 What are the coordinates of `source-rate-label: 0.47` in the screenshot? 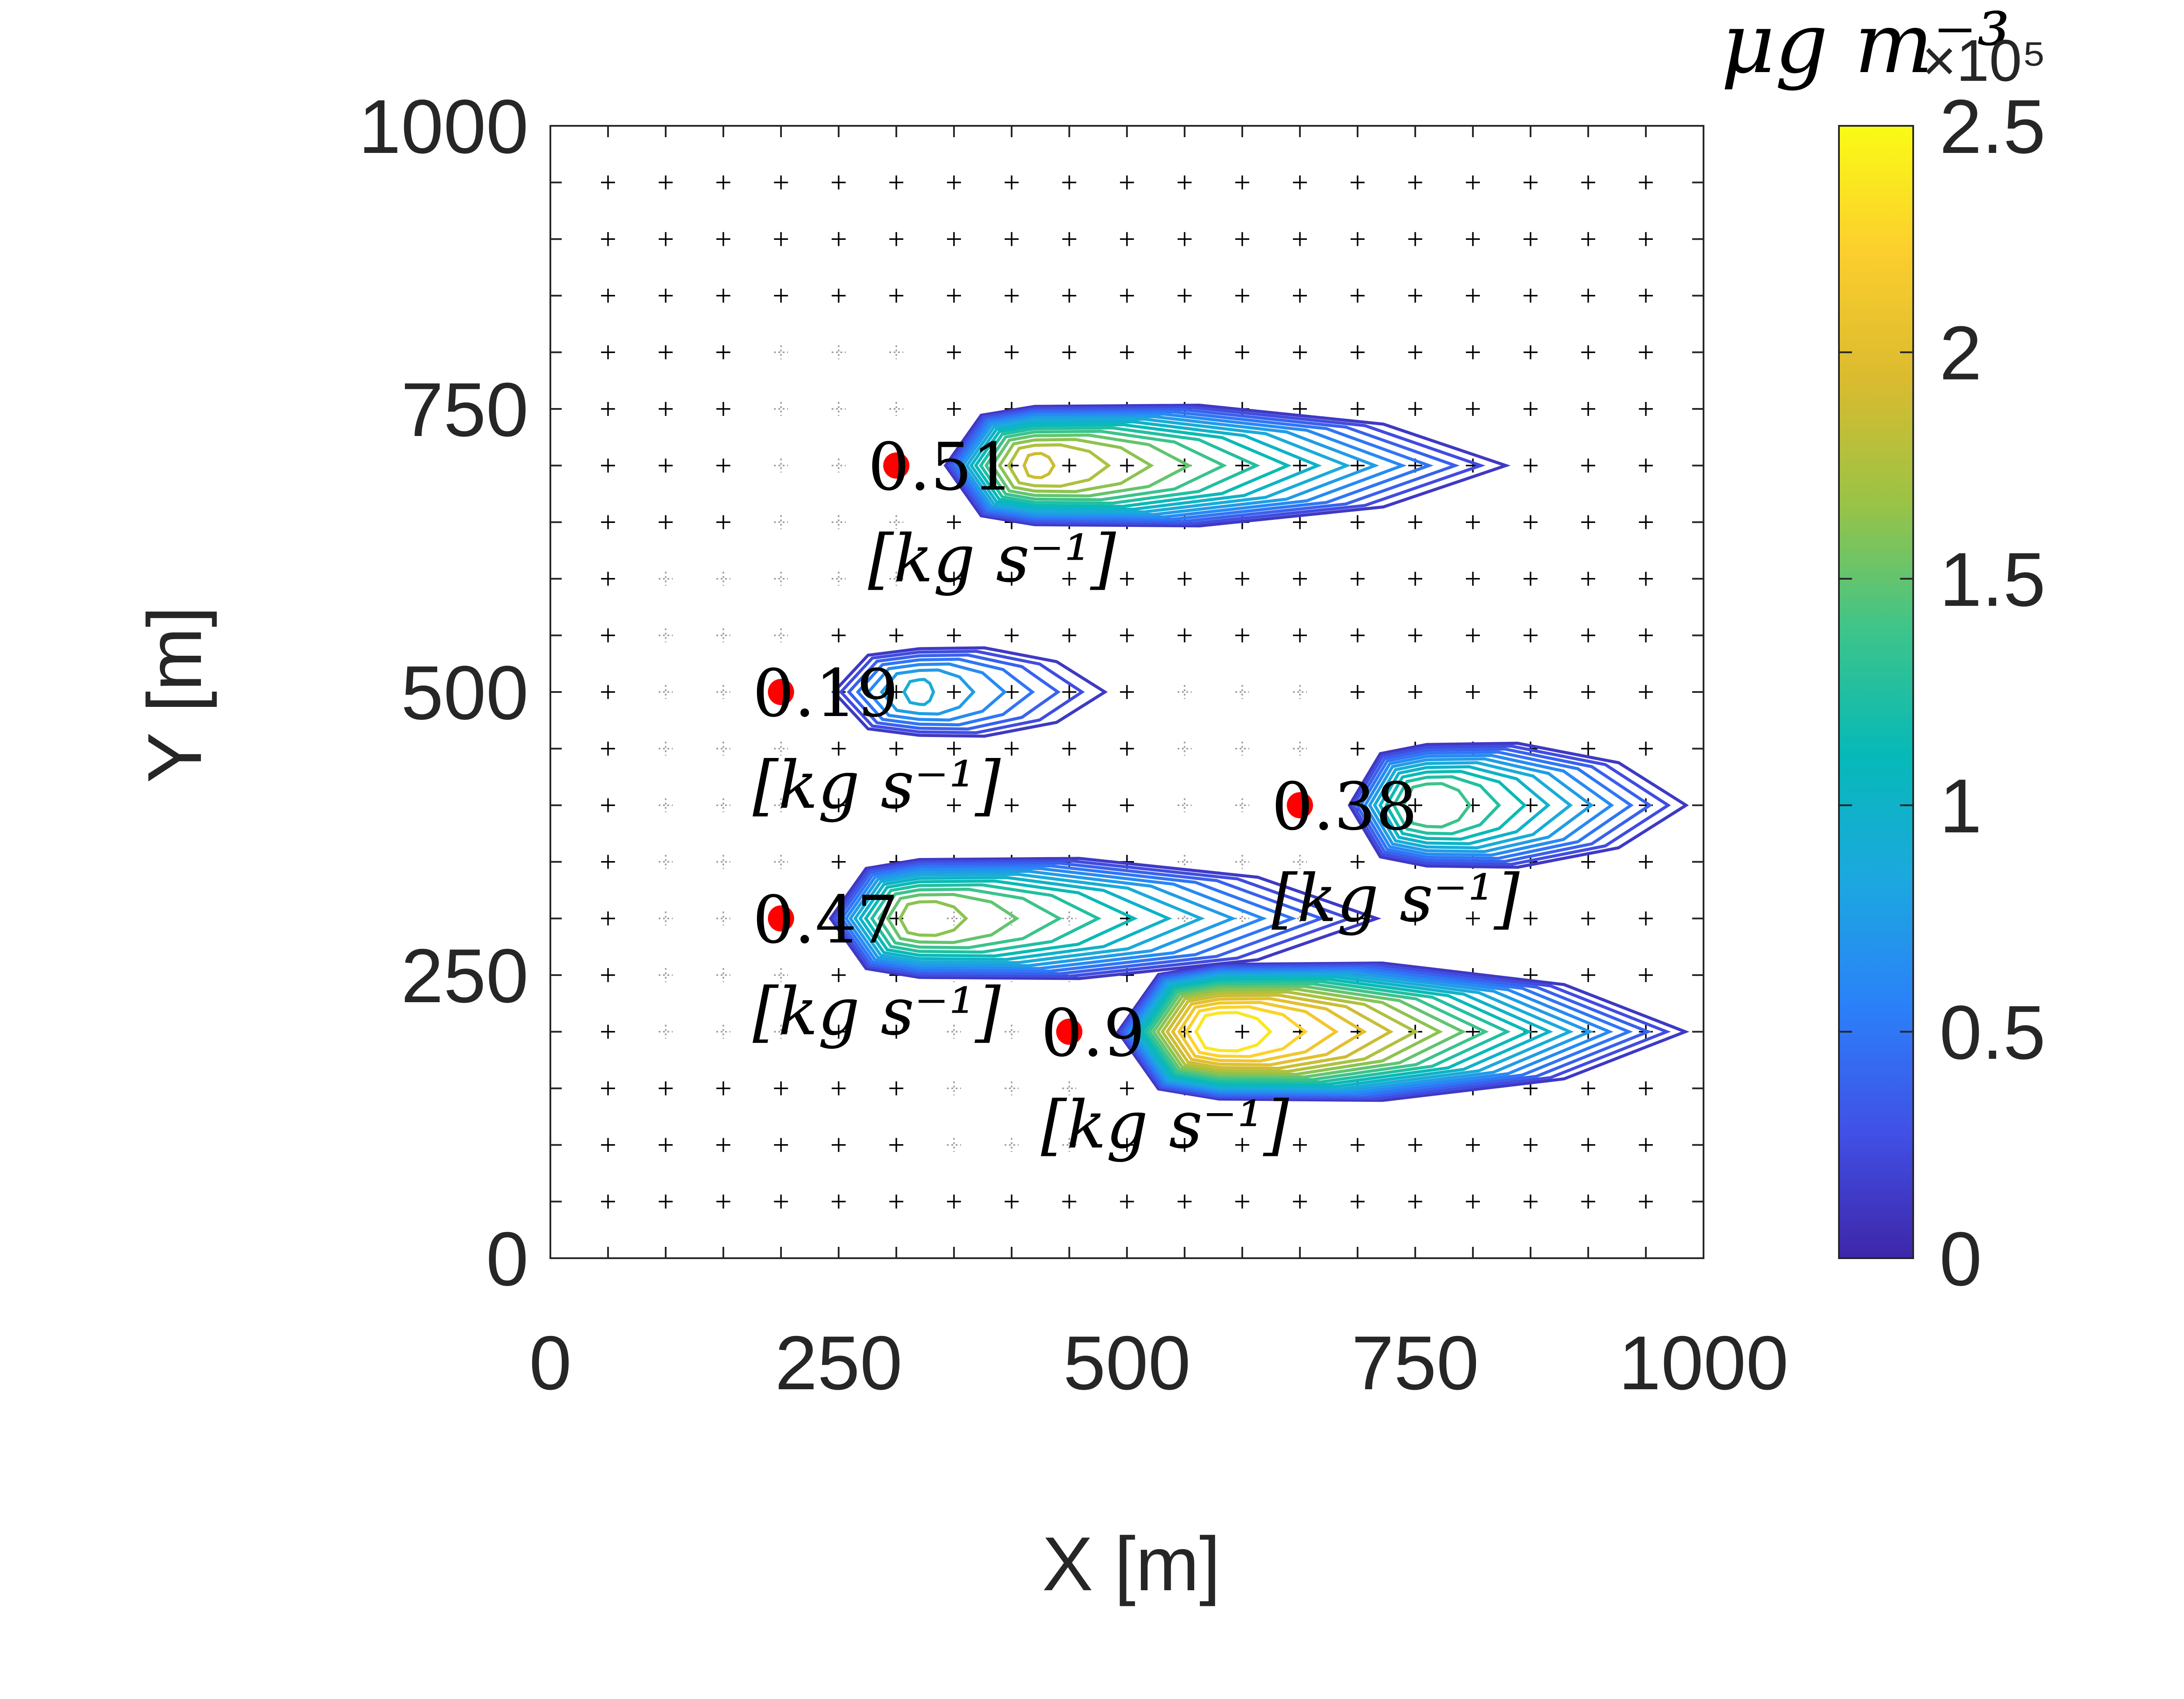 It's located at (825, 920).